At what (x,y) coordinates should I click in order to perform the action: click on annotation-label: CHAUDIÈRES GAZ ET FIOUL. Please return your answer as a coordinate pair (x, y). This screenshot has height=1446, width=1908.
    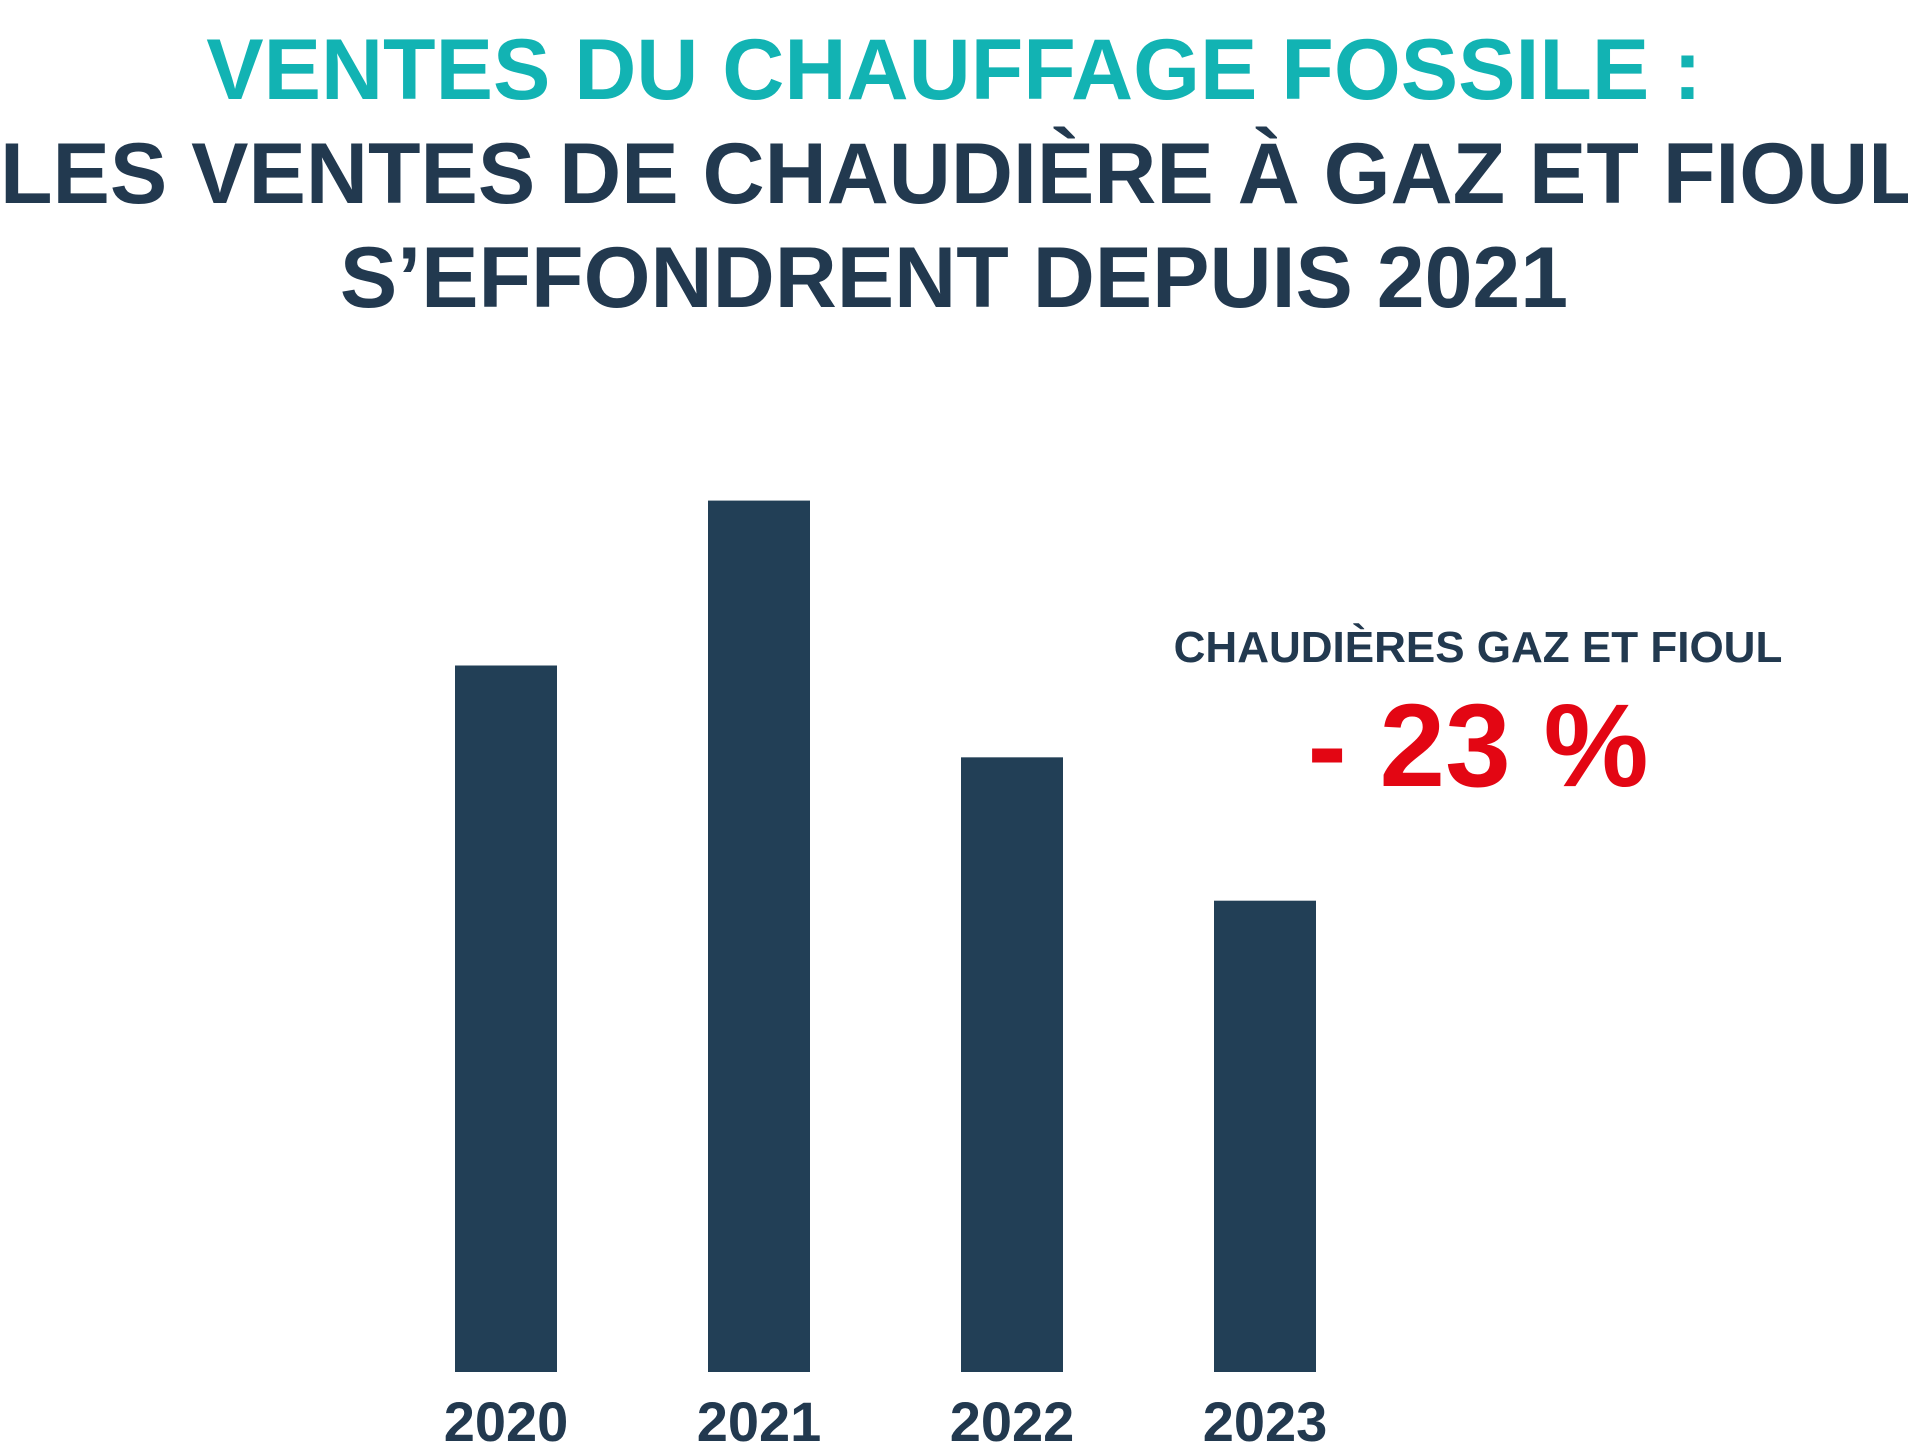
    Looking at the image, I should click on (1478, 647).